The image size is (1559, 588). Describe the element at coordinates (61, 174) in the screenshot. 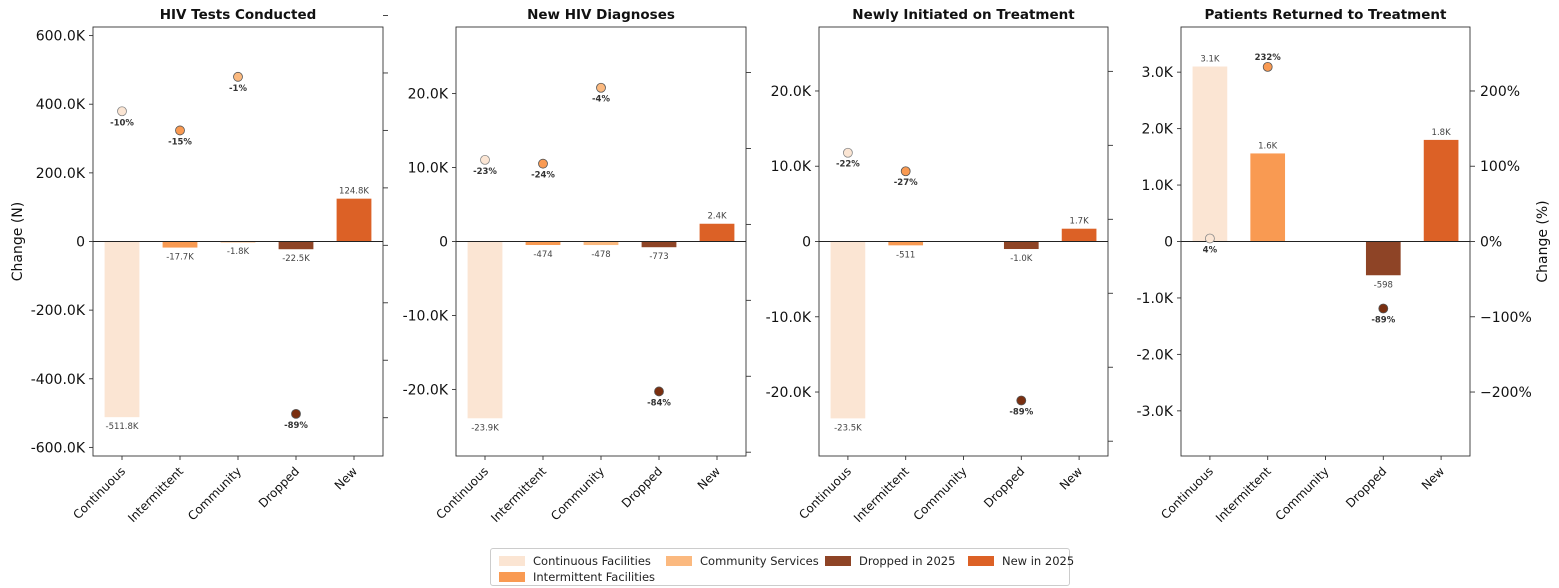

I see `y-tick-label: 200.0K` at that location.